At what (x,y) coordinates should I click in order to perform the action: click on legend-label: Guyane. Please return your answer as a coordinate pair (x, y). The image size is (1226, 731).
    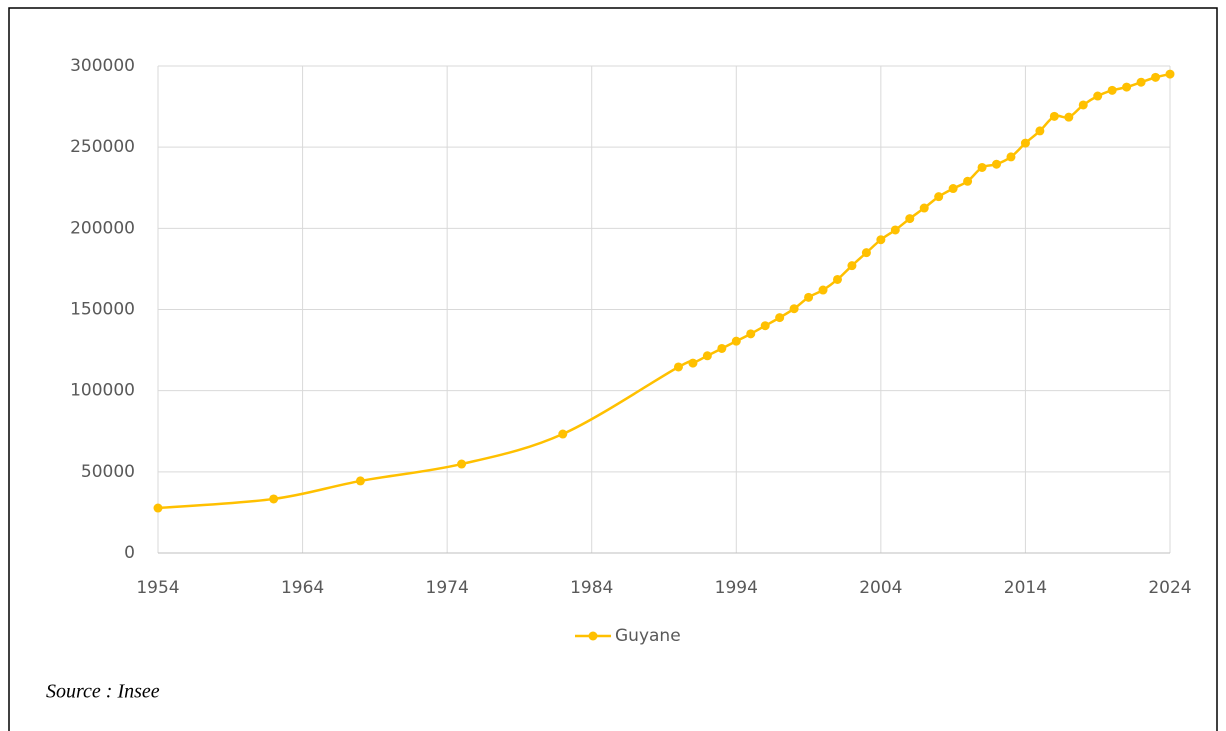
    Looking at the image, I should click on (648, 636).